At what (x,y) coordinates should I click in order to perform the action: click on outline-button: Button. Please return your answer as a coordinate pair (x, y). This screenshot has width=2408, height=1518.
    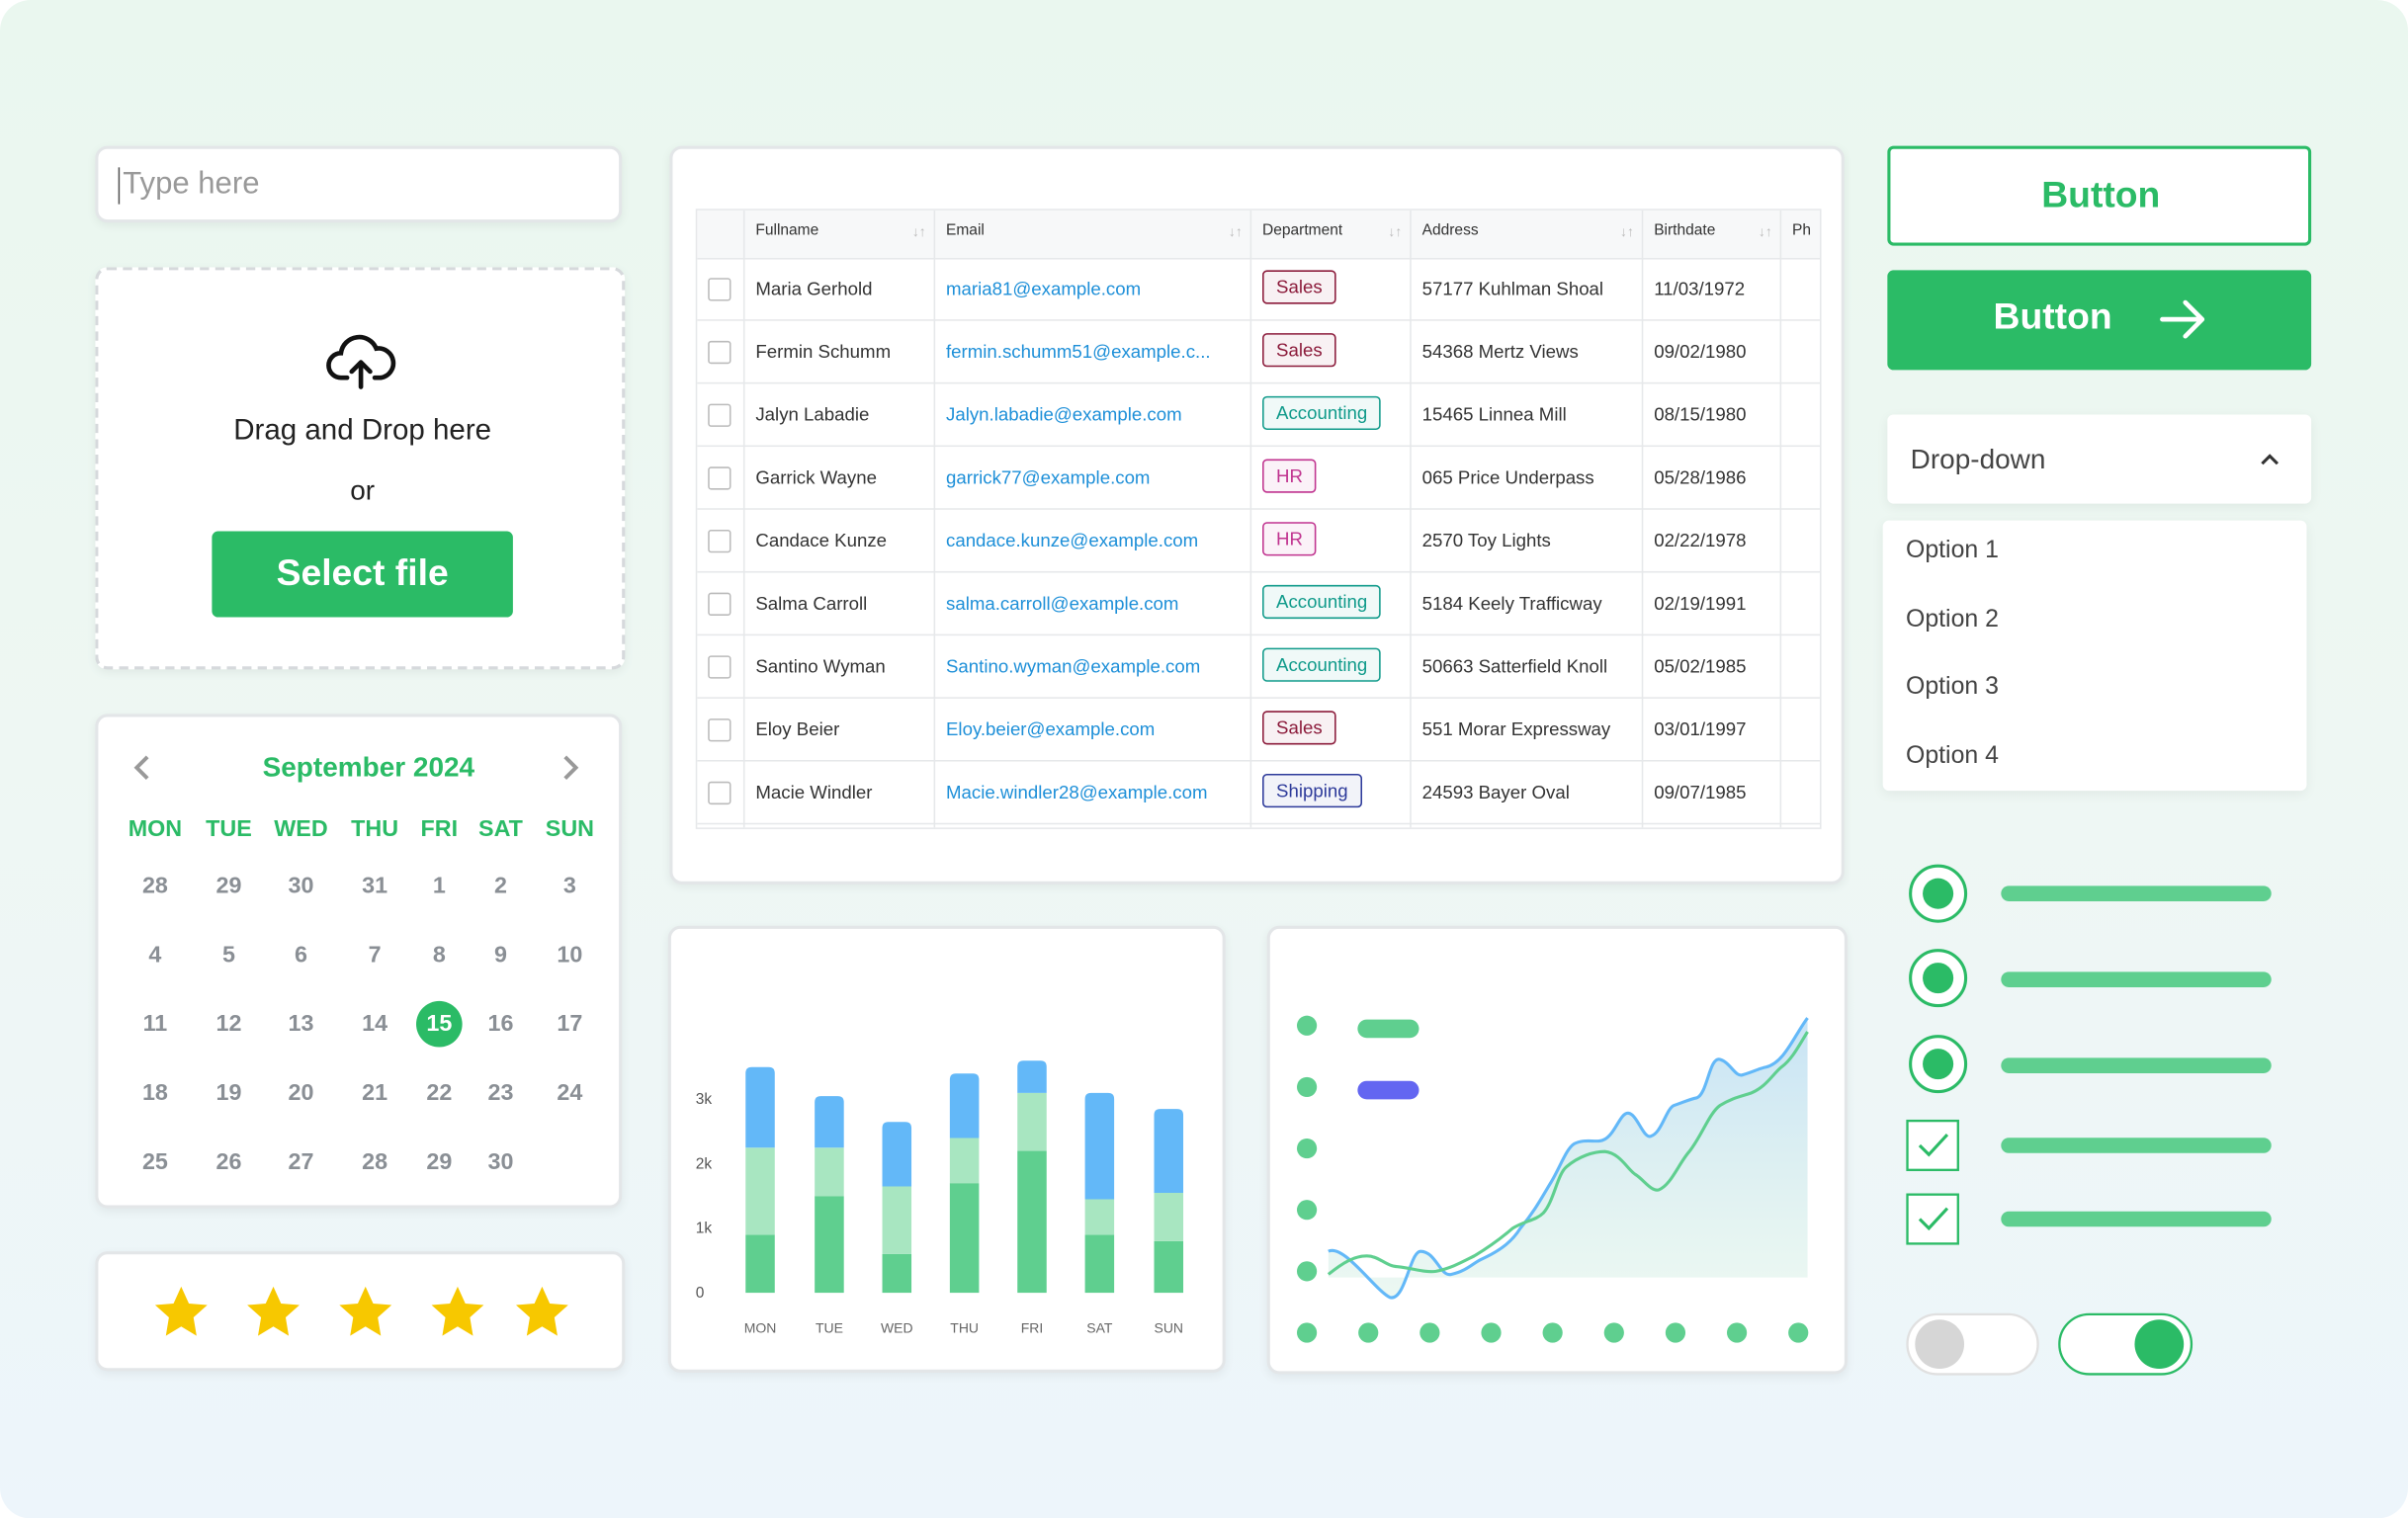
    Looking at the image, I should click on (2099, 195).